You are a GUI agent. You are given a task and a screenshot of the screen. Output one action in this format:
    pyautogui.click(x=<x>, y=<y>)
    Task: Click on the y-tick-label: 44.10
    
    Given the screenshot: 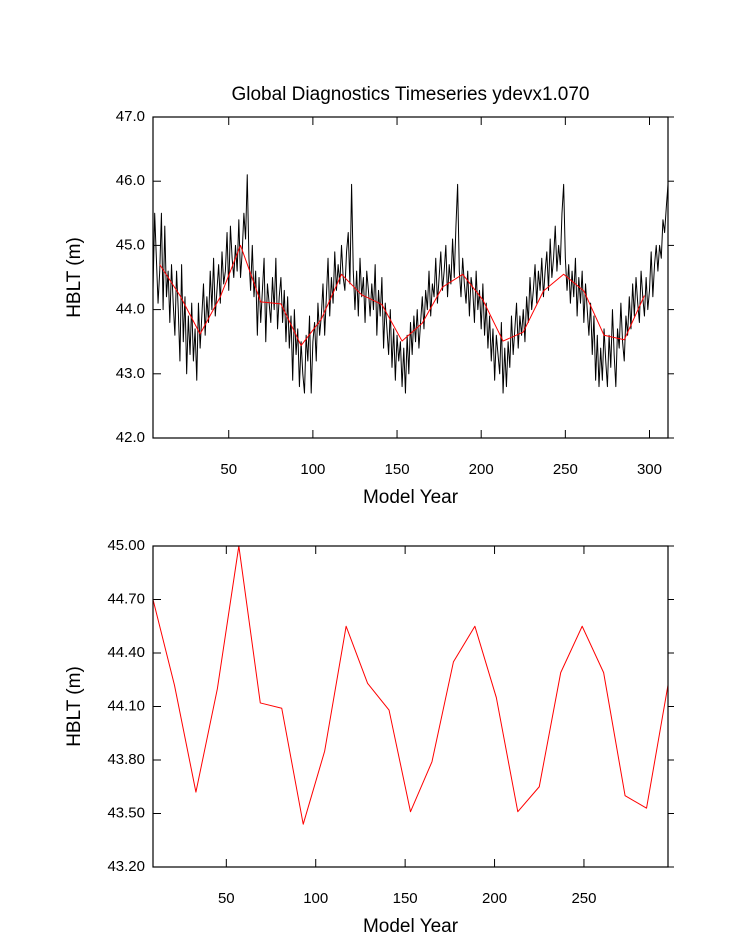 What is the action you would take?
    pyautogui.click(x=126, y=705)
    